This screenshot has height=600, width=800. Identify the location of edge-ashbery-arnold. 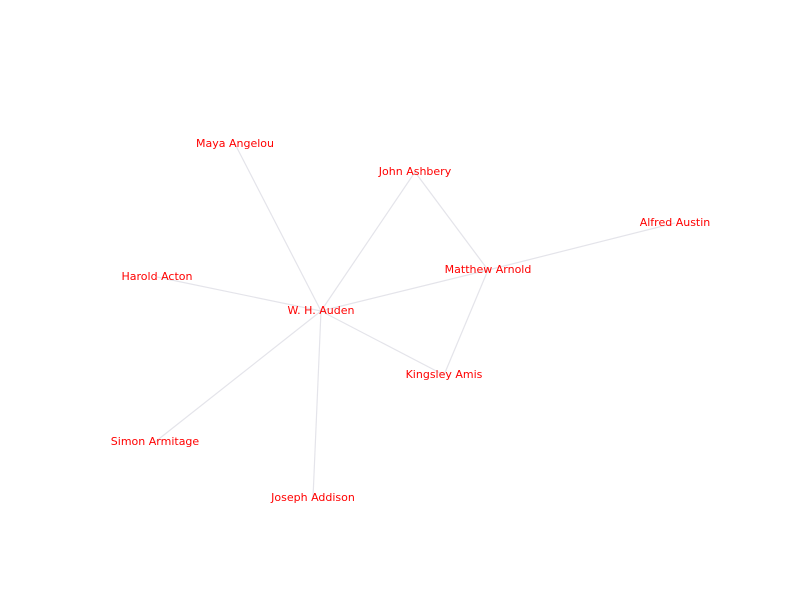
(451, 221).